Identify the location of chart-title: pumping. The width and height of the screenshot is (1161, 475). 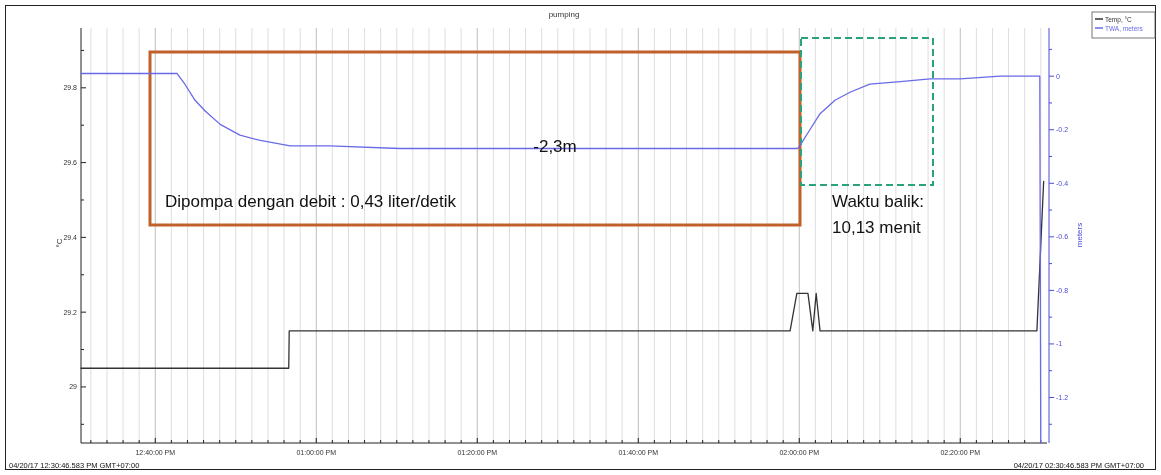
(564, 14).